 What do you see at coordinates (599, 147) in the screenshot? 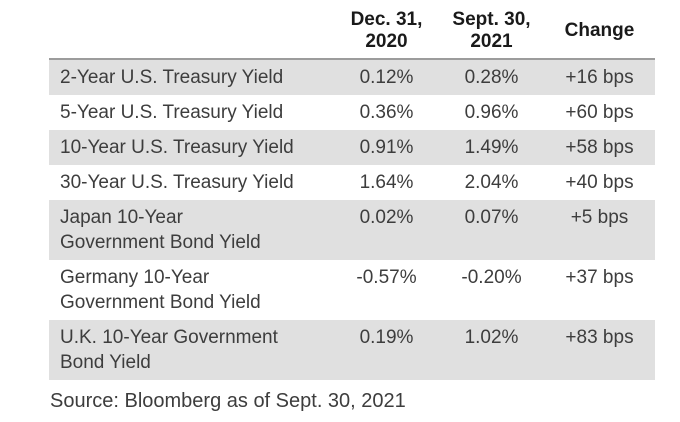
I see `value-change: +58 bps` at bounding box center [599, 147].